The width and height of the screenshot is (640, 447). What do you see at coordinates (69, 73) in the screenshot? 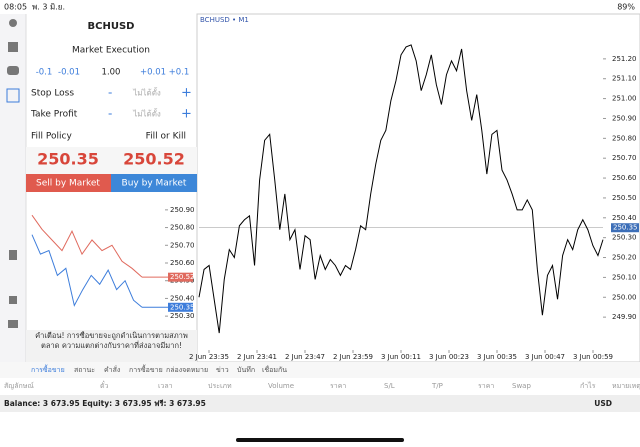
I see `volume-step: -0.01` at bounding box center [69, 73].